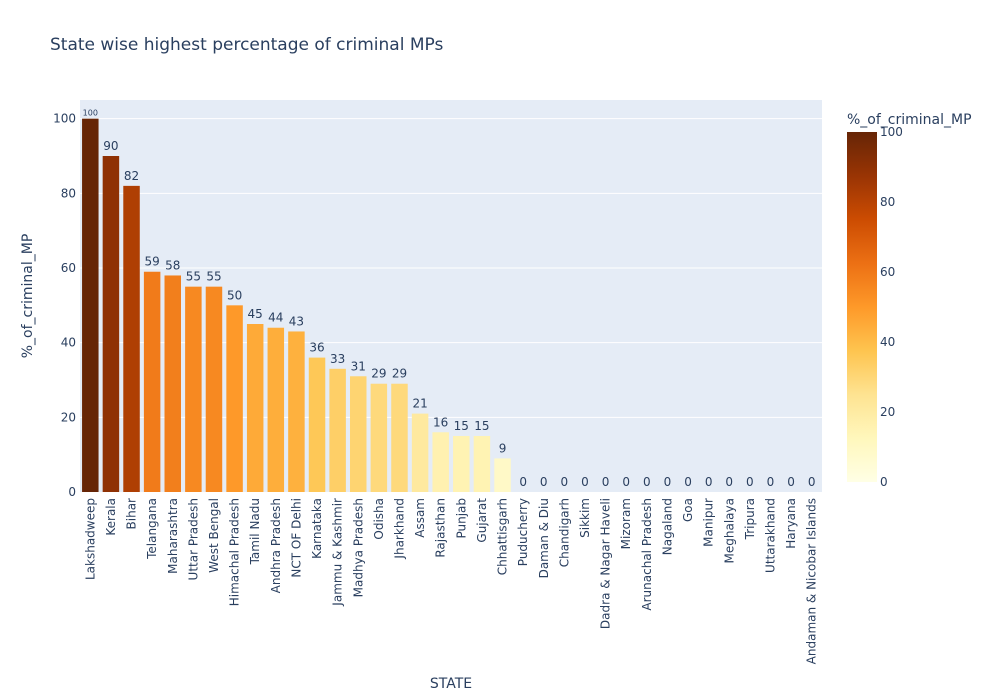 This screenshot has width=1000, height=700. Describe the element at coordinates (28, 296) in the screenshot. I see `y-axis-title: %_of_criminal_MP` at that location.